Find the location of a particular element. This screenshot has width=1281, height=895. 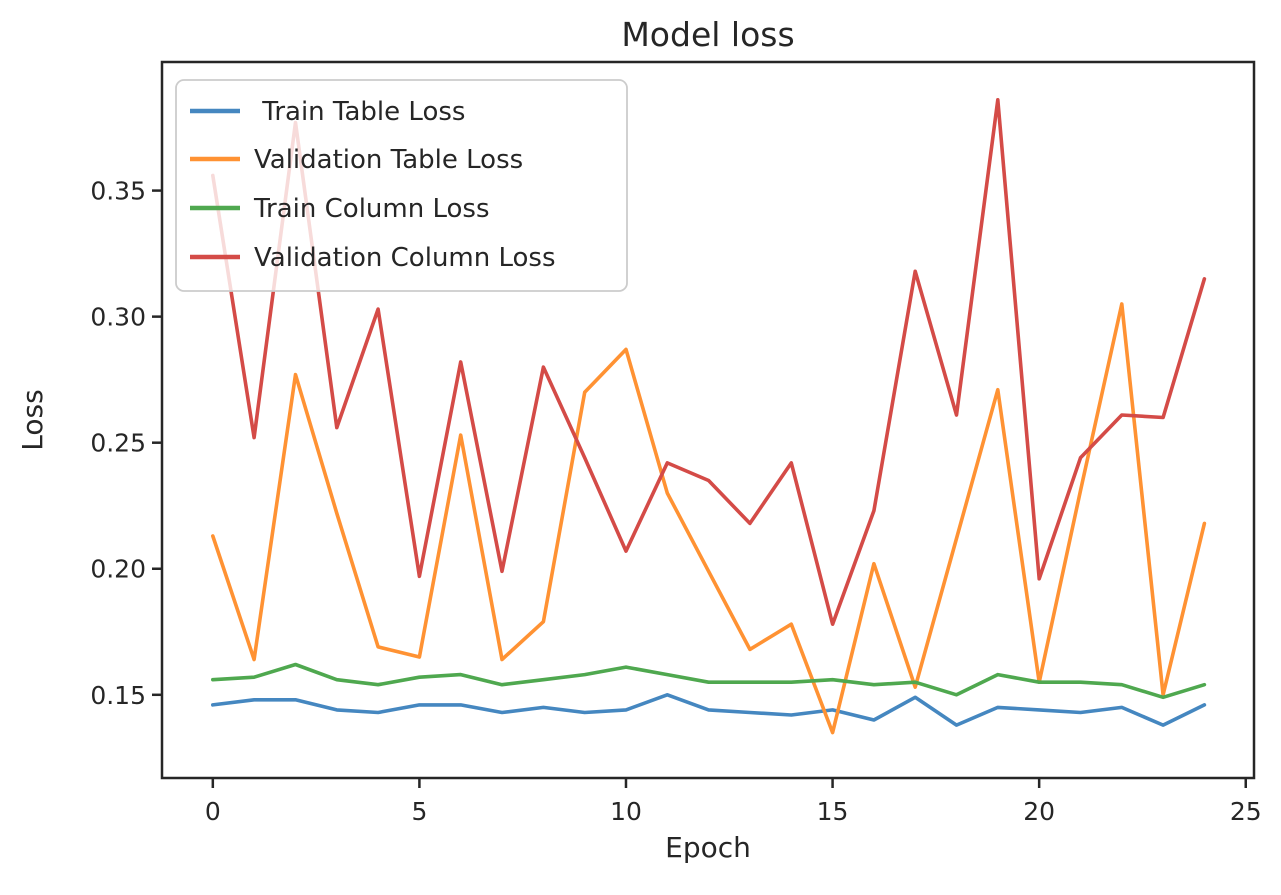

y-tick-label: 0.35 is located at coordinates (118, 191).